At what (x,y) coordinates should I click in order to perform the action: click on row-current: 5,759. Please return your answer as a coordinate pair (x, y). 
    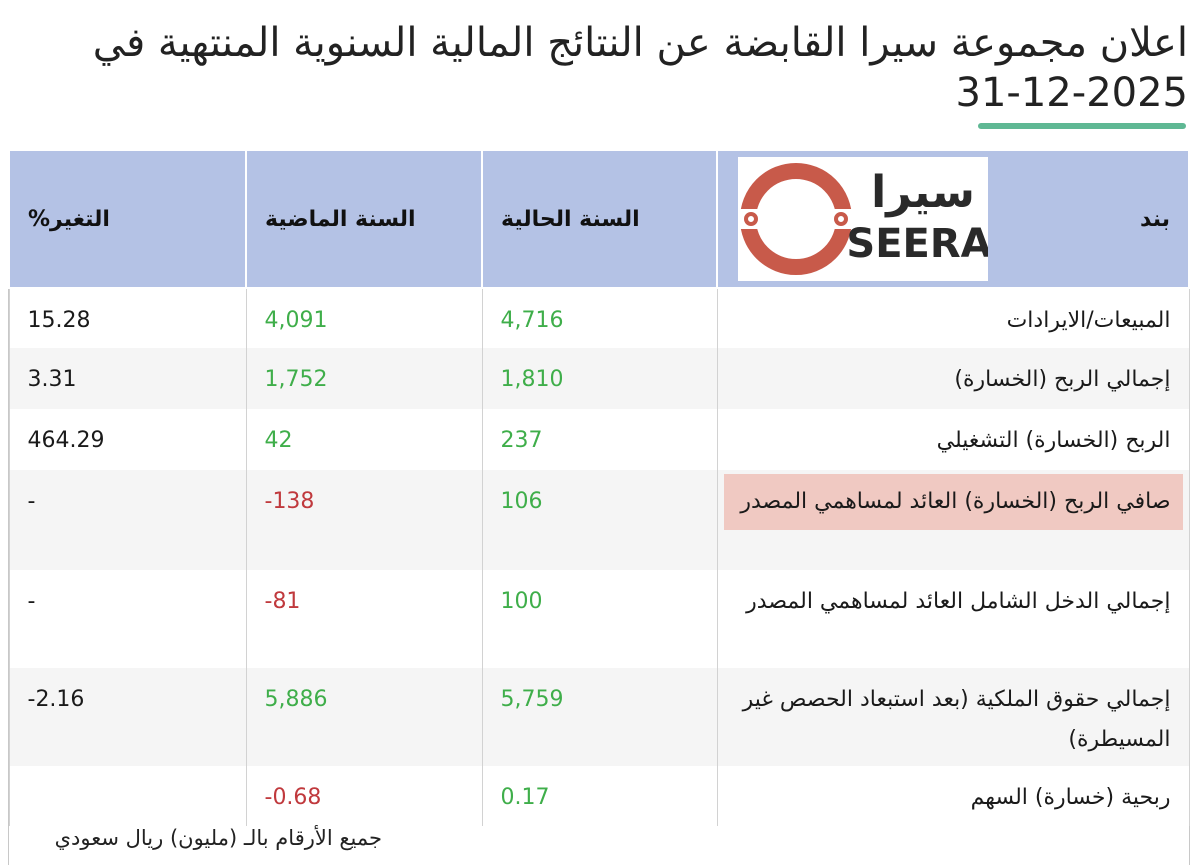
    Looking at the image, I should click on (599, 717).